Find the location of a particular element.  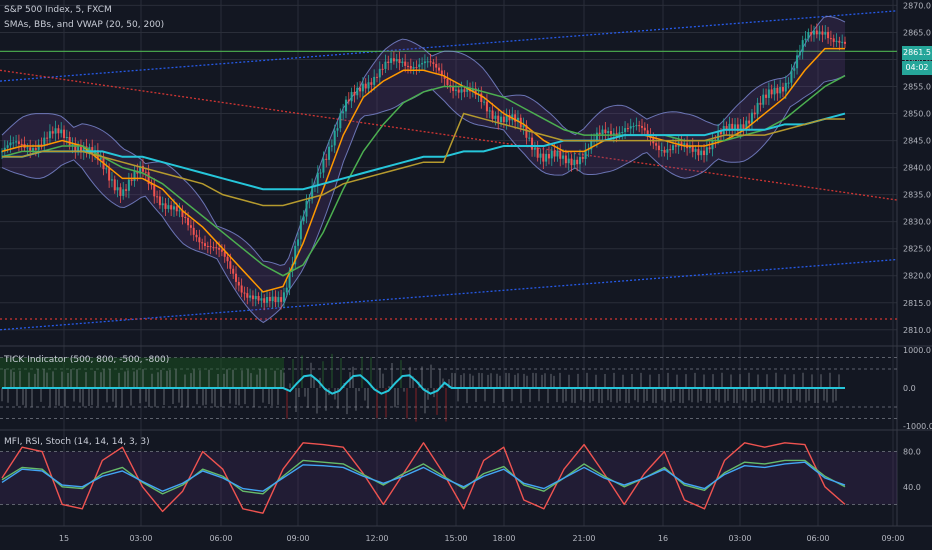

price-tick-label: 2815.0 is located at coordinates (917, 303).